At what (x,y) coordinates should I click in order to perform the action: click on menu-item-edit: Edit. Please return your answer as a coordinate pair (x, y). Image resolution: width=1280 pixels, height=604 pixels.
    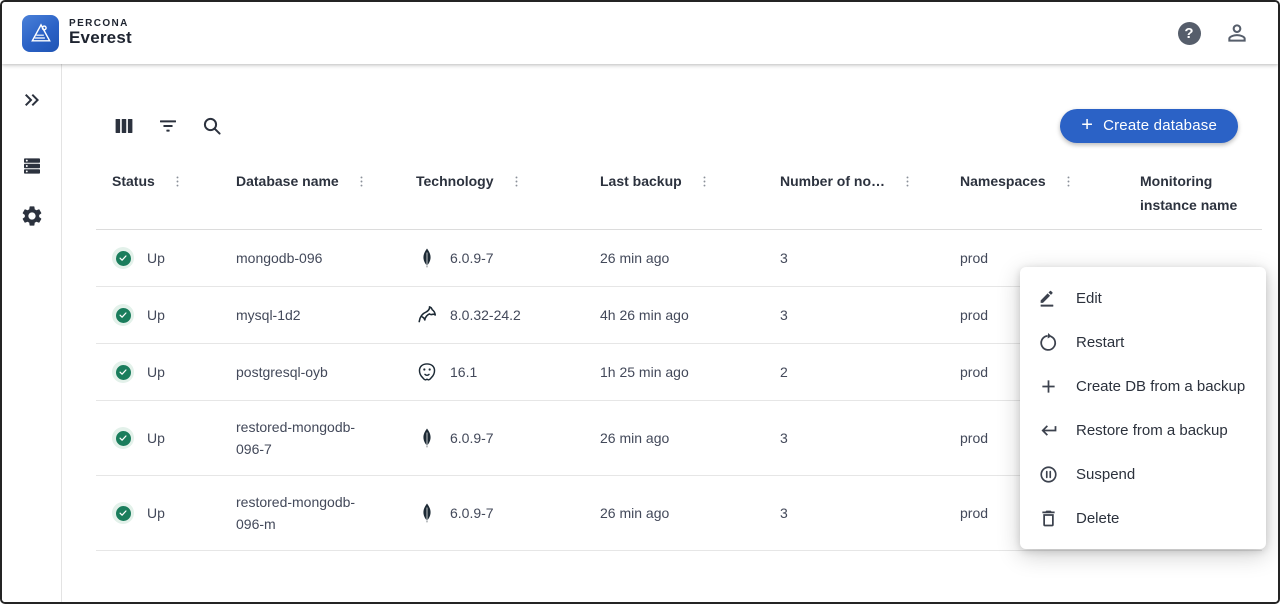
    Looking at the image, I should click on (1143, 298).